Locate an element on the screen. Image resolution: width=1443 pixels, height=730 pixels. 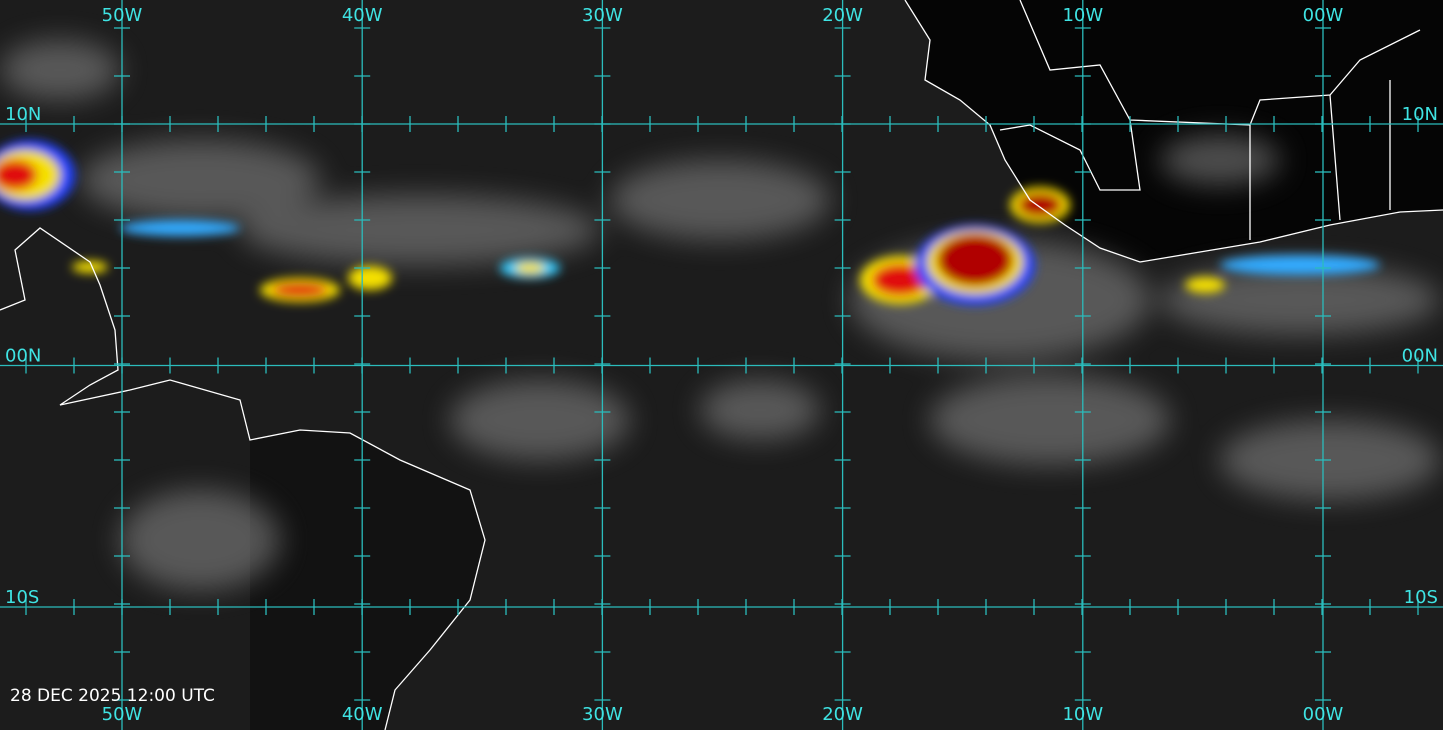
longitude-label-bottom: 40W is located at coordinates (362, 714).